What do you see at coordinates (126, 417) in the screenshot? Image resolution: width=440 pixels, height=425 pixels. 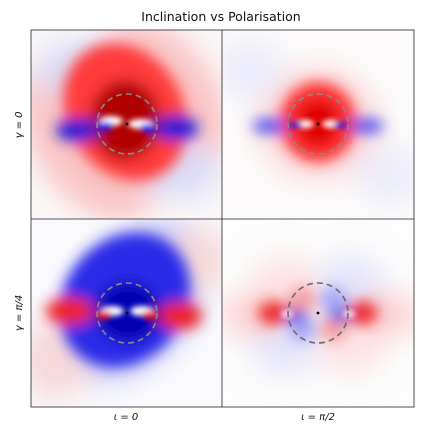 I see `col-label-iota-0: ι = 0` at bounding box center [126, 417].